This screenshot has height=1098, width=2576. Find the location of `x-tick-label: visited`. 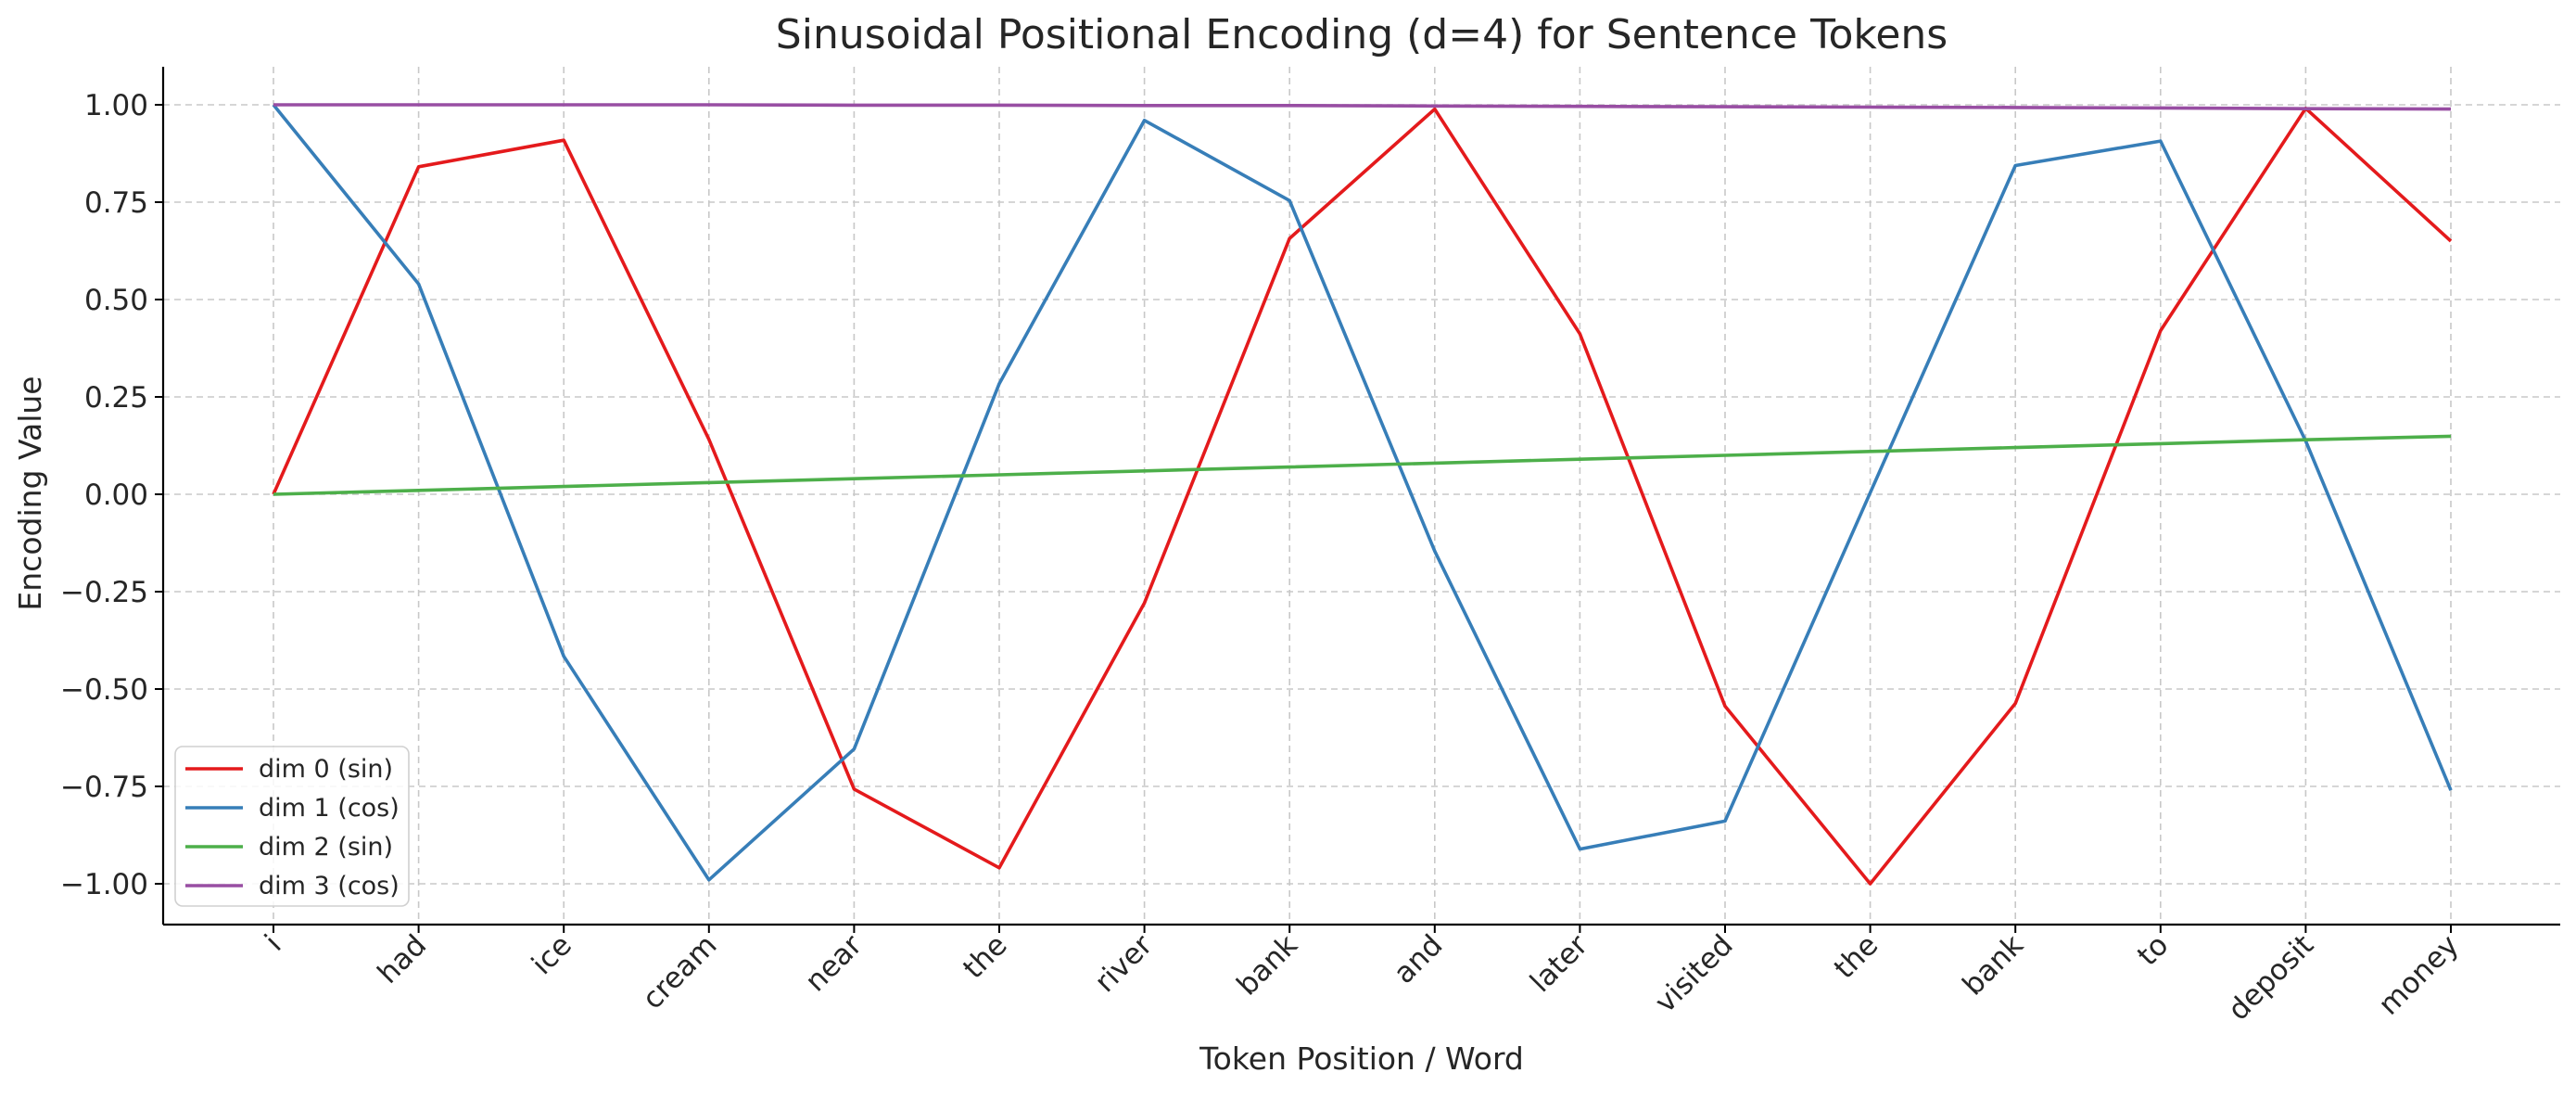

x-tick-label: visited is located at coordinates (1694, 974).